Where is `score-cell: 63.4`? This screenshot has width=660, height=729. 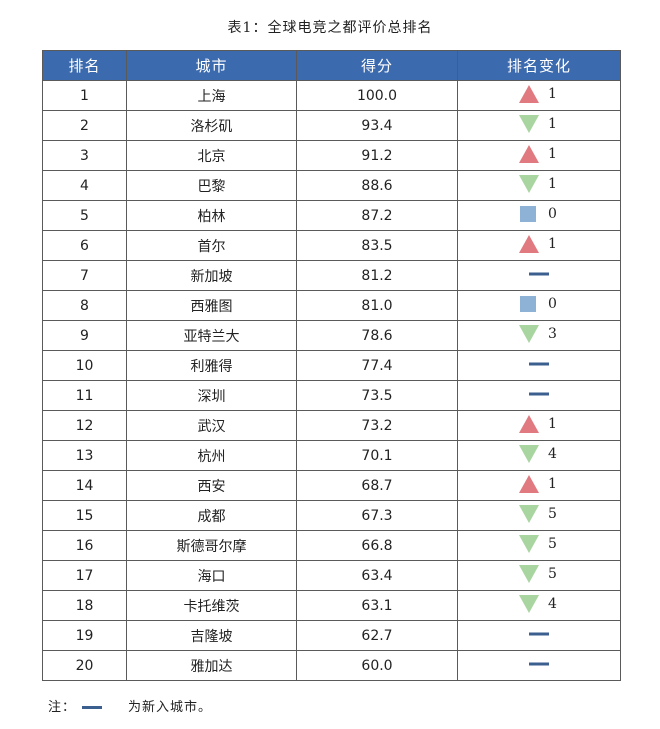
score-cell: 63.4 is located at coordinates (377, 575).